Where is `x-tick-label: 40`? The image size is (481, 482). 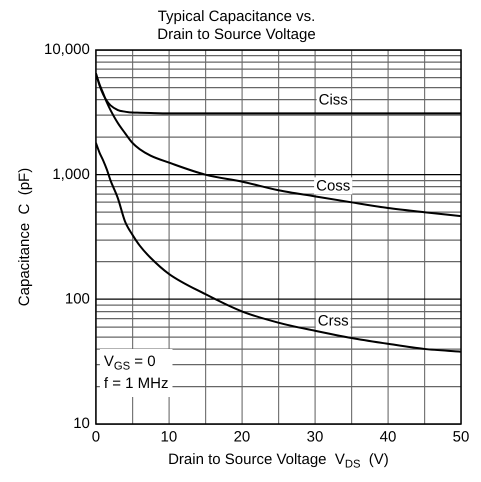 x-tick-label: 40 is located at coordinates (388, 437).